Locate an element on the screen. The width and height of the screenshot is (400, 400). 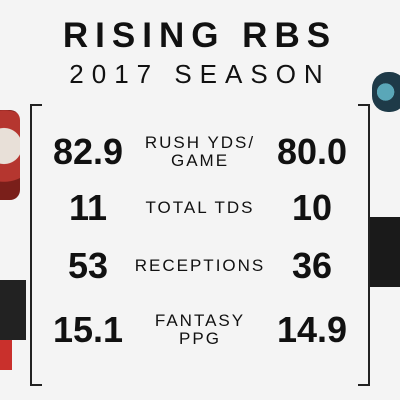
stat-row-rush-yds: 82.9 RUSH YDS/ GAME 80.0 is located at coordinates (200, 152).